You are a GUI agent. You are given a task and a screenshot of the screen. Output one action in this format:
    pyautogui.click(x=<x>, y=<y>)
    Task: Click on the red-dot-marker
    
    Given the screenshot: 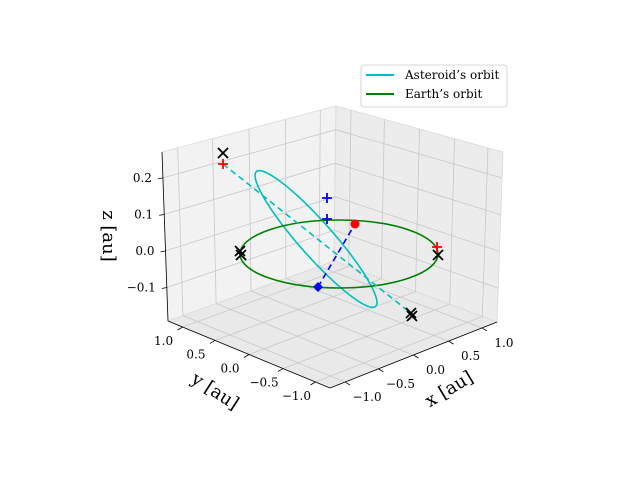 What is the action you would take?
    pyautogui.click(x=355, y=224)
    